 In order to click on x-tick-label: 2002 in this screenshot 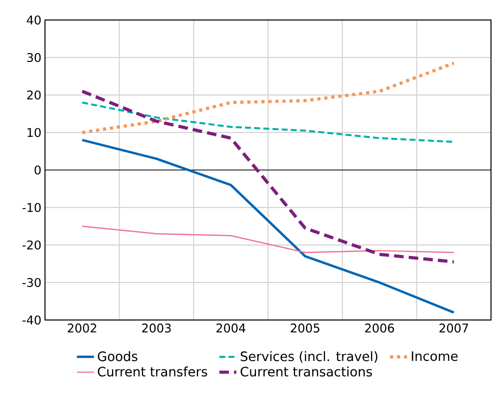, I will do `click(82, 328)`.